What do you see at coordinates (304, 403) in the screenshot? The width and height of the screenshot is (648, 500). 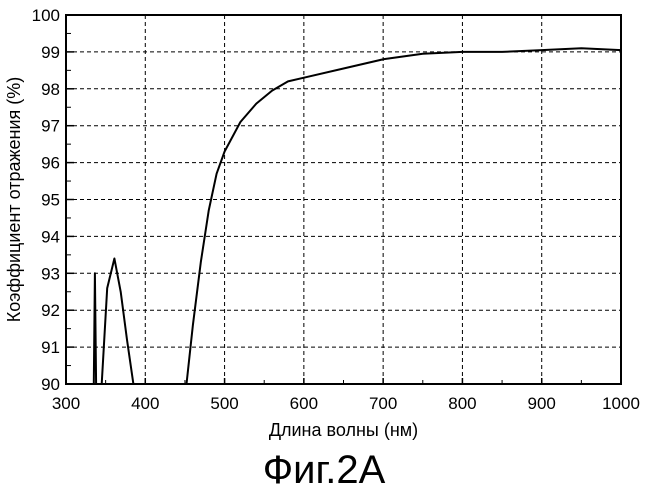 I see `x-tick-label: 600` at bounding box center [304, 403].